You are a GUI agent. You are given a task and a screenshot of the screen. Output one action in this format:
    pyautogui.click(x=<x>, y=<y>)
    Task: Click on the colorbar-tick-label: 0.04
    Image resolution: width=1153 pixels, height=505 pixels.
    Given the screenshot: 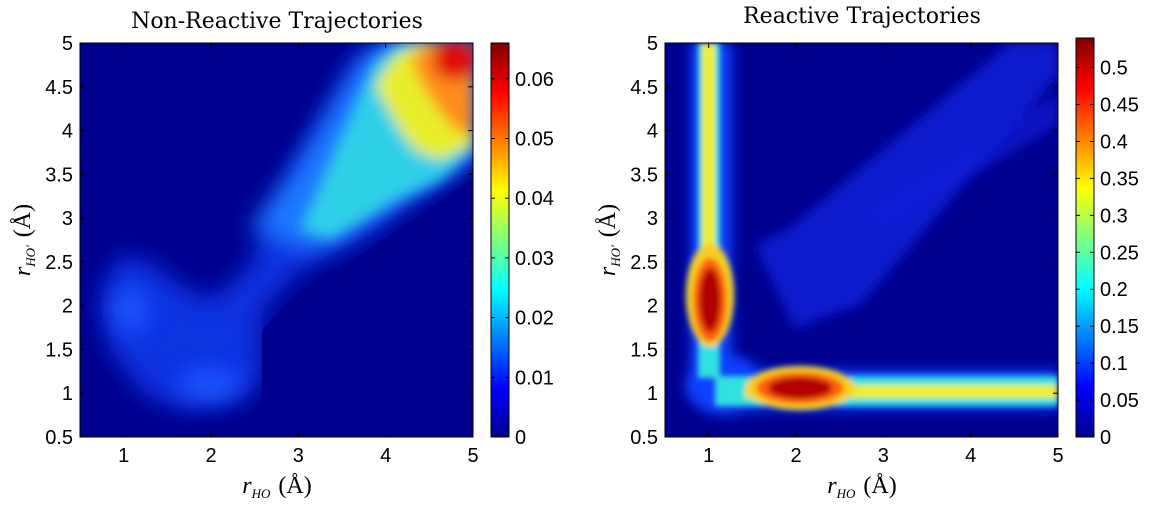 What is the action you would take?
    pyautogui.click(x=534, y=199)
    